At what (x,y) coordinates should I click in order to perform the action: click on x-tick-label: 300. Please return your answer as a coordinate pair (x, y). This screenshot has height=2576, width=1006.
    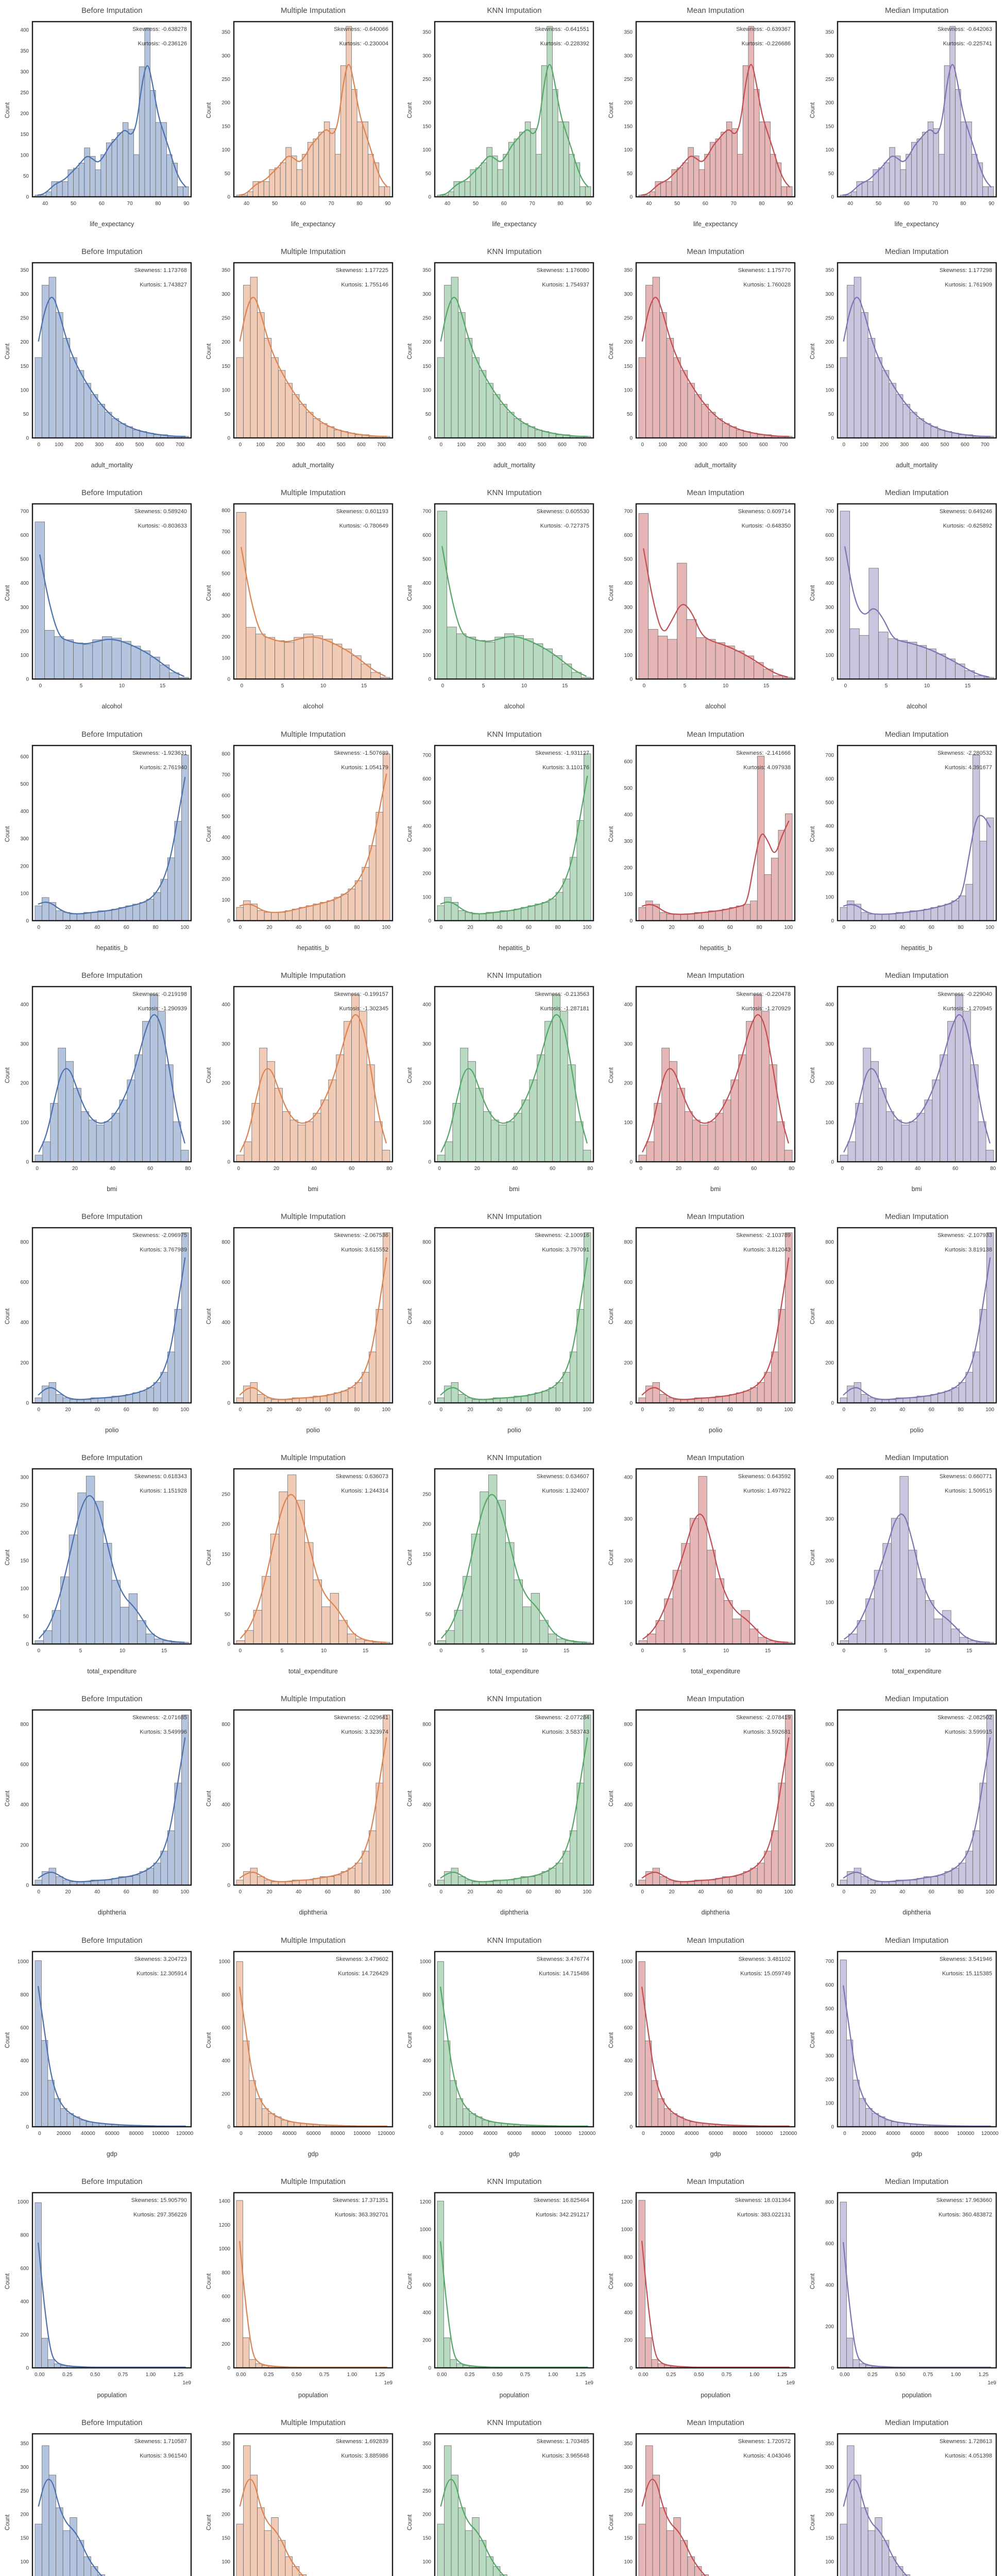
    Looking at the image, I should click on (99, 445).